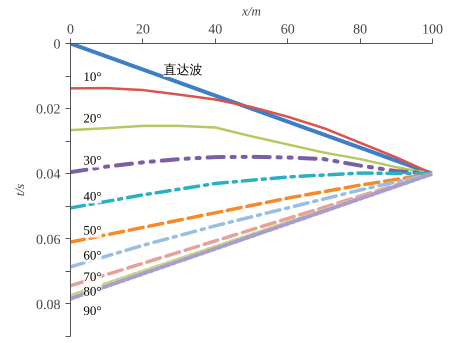  What do you see at coordinates (92, 276) in the screenshot?
I see `series-label: 70°` at bounding box center [92, 276].